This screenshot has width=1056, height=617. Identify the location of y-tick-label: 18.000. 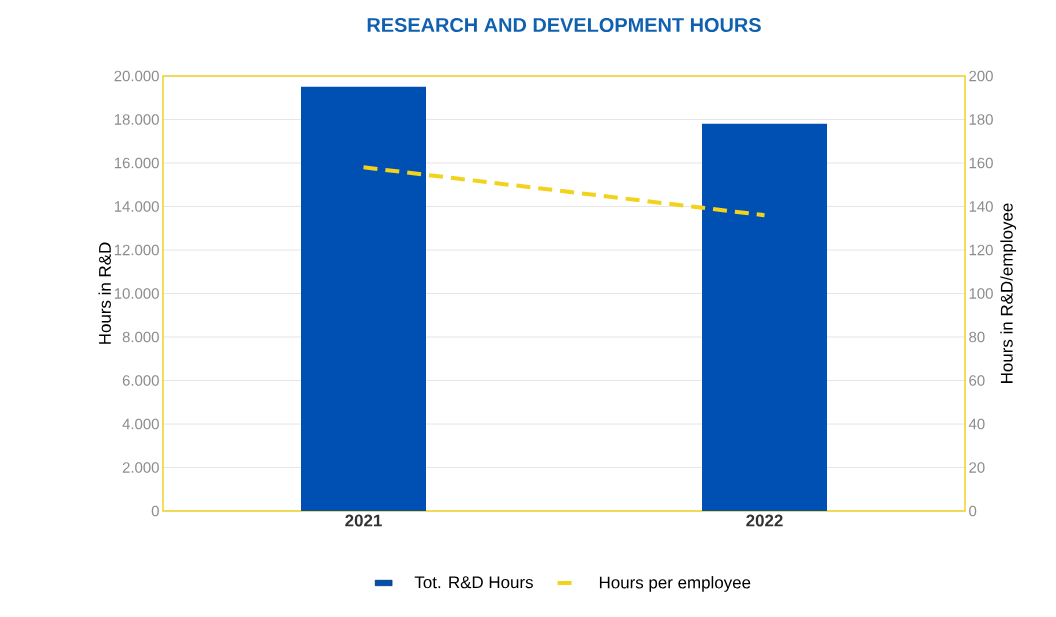
(136, 119).